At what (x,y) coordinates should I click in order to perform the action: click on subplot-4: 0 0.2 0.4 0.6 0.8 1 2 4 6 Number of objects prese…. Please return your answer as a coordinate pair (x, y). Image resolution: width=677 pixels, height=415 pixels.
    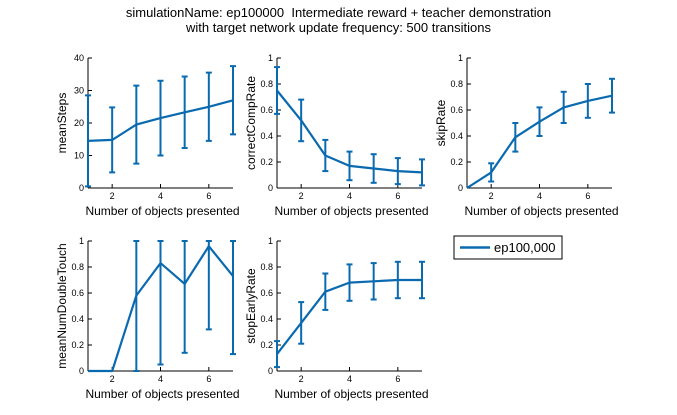
    Looking at the image, I should click on (147, 318).